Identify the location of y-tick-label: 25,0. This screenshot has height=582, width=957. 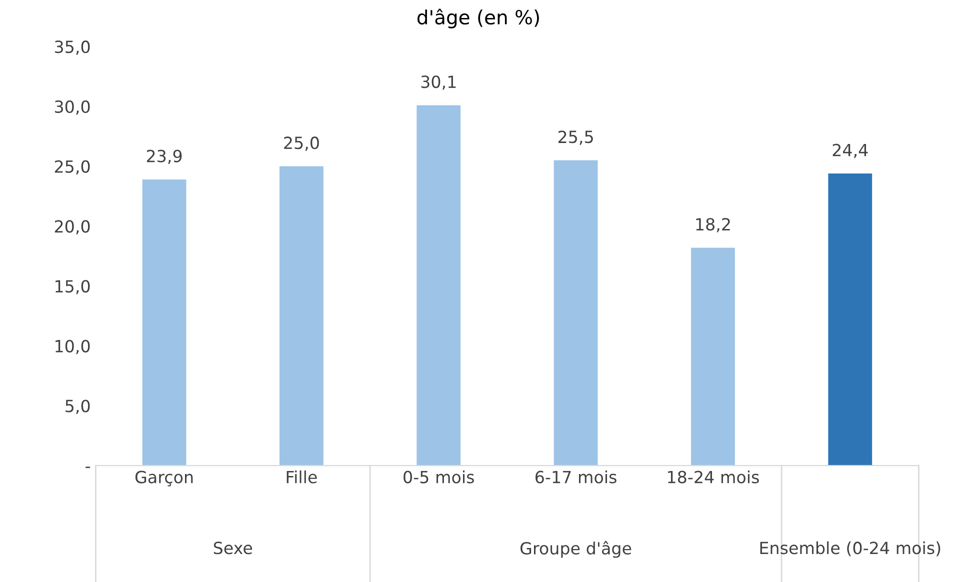
(72, 167).